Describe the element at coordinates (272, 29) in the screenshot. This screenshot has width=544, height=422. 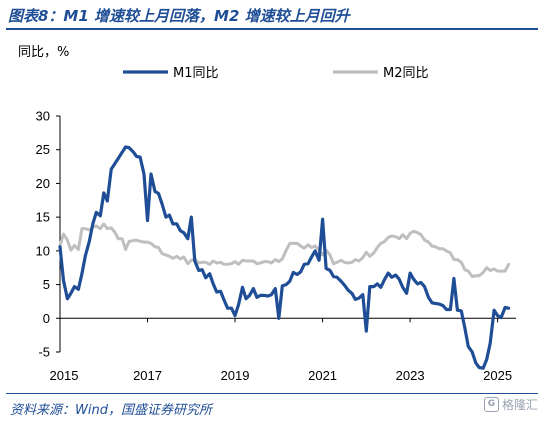
I see `title-rule` at that location.